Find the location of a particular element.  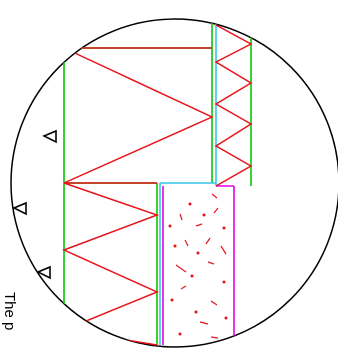

slab-edges is located at coordinates (198, 265).